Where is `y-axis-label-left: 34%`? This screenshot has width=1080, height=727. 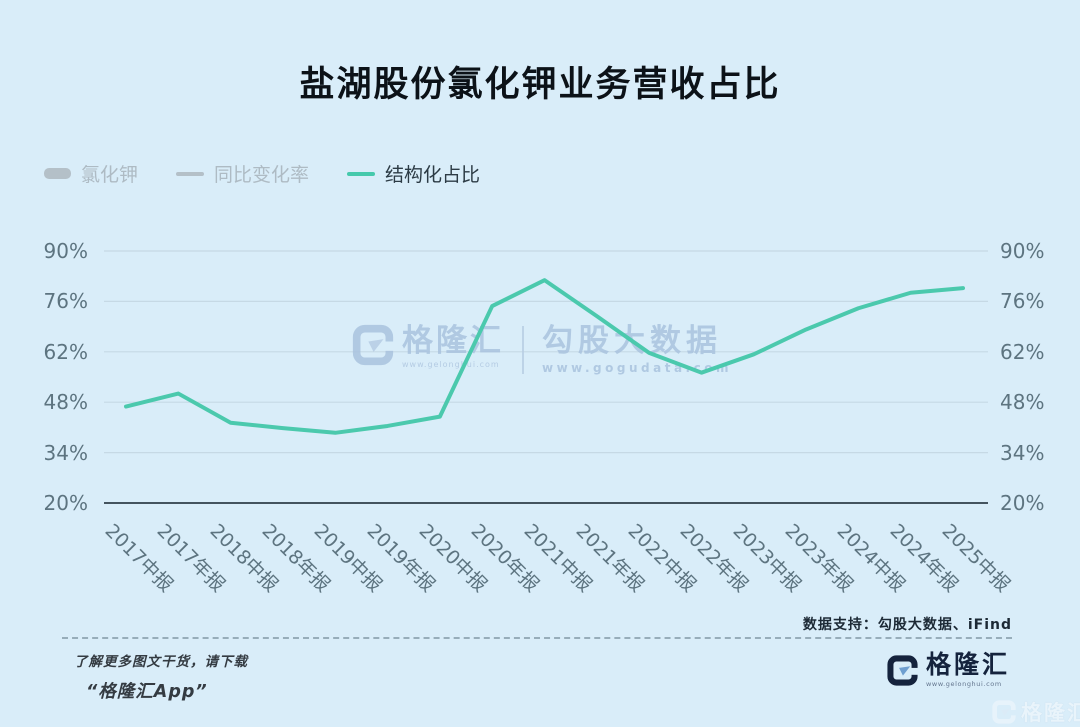
y-axis-label-left: 34% is located at coordinates (65, 452).